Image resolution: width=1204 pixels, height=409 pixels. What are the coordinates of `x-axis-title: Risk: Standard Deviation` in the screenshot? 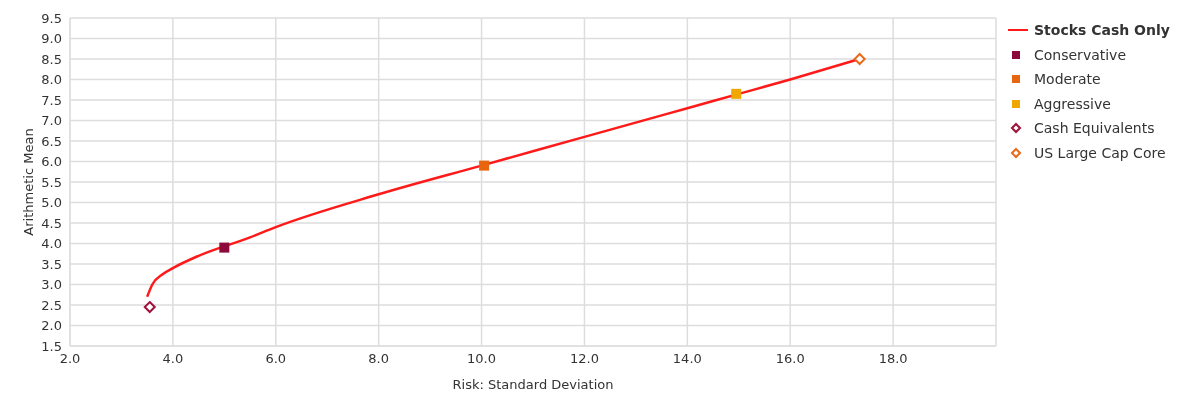 It's located at (533, 385).